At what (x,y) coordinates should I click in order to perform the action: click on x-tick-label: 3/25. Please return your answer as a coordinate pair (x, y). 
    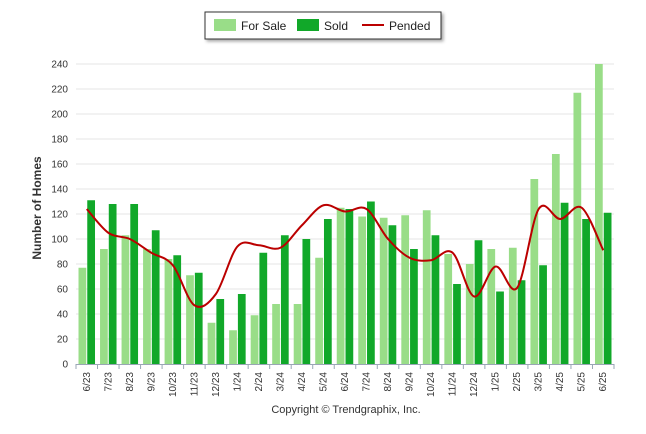
    Looking at the image, I should click on (539, 382).